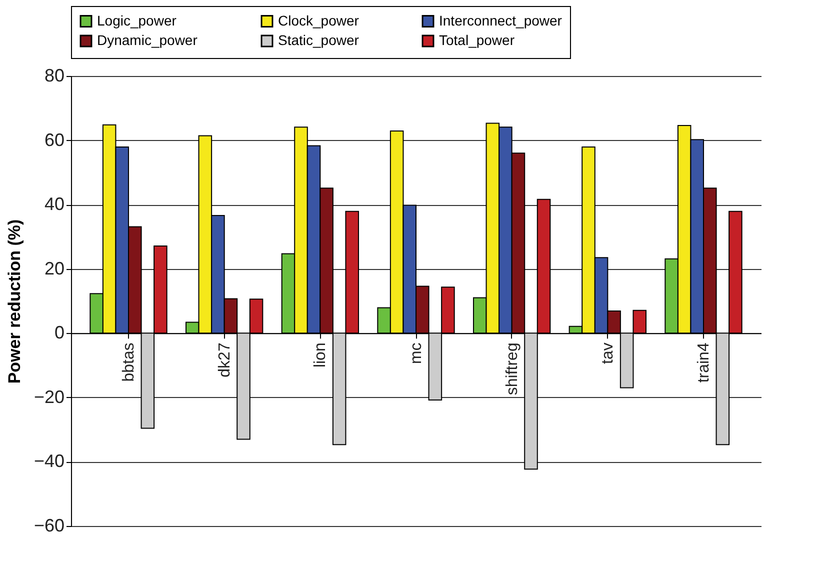 The width and height of the screenshot is (815, 582). I want to click on y-axis-title: Power reduction (%), so click(14, 301).